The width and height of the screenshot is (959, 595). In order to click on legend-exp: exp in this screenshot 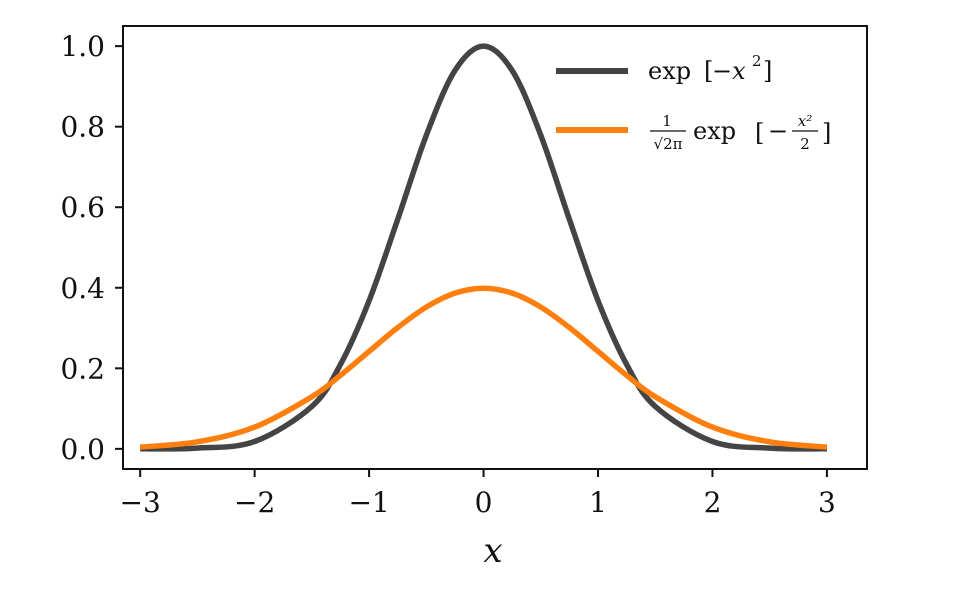, I will do `click(669, 71)`.